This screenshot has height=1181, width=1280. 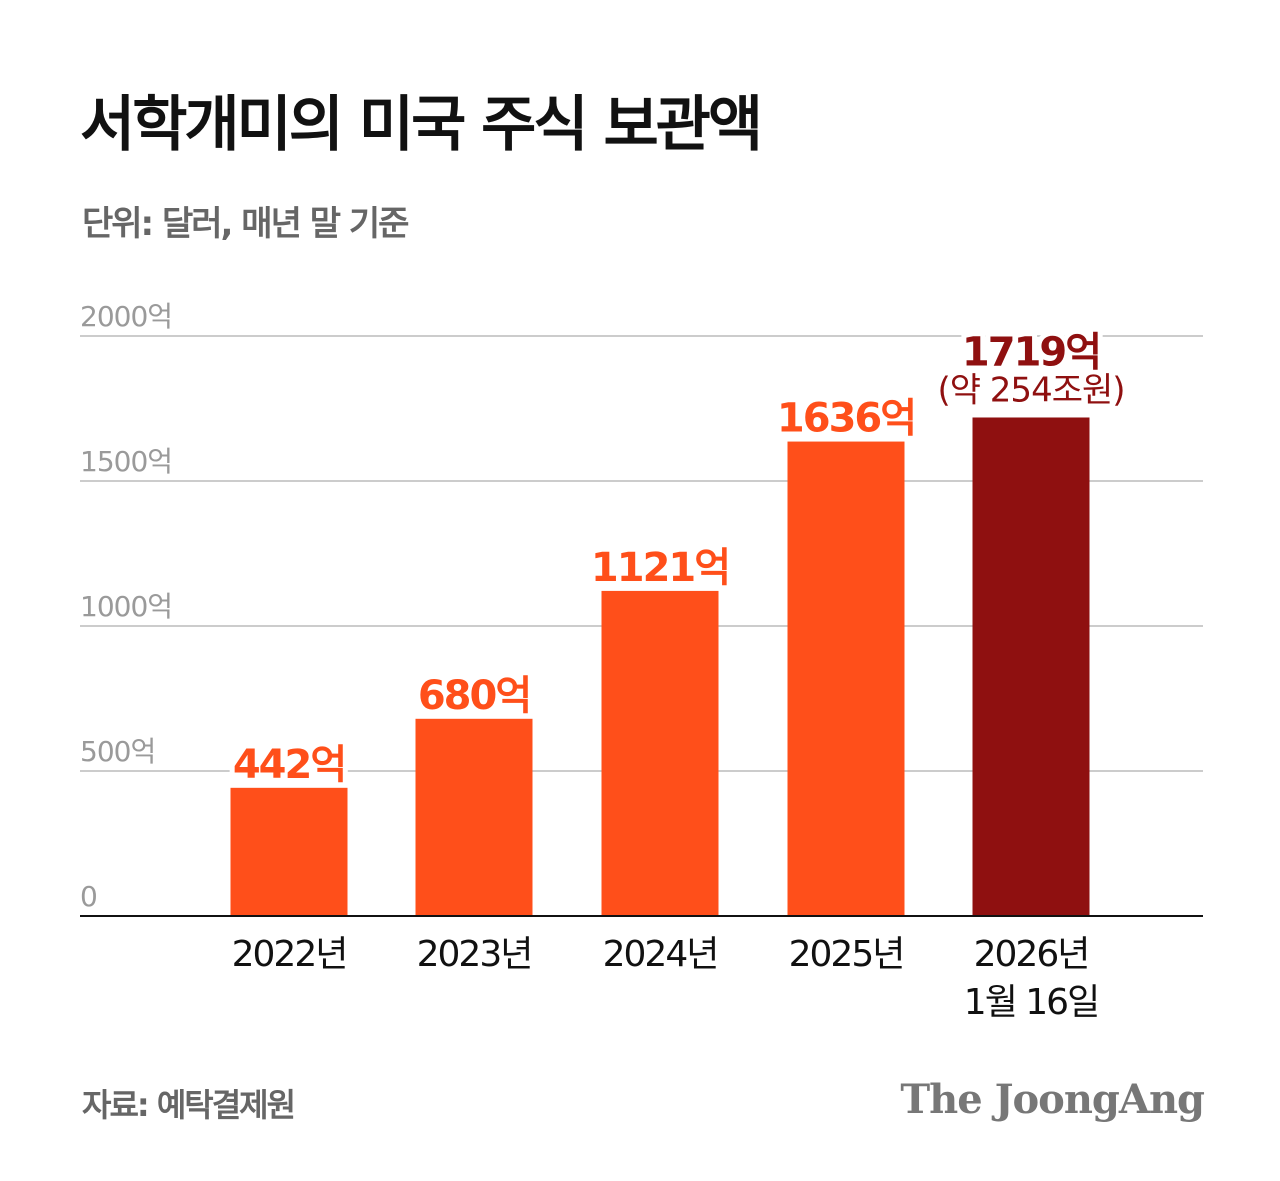 What do you see at coordinates (474, 696) in the screenshot?
I see `value-label: 680억` at bounding box center [474, 696].